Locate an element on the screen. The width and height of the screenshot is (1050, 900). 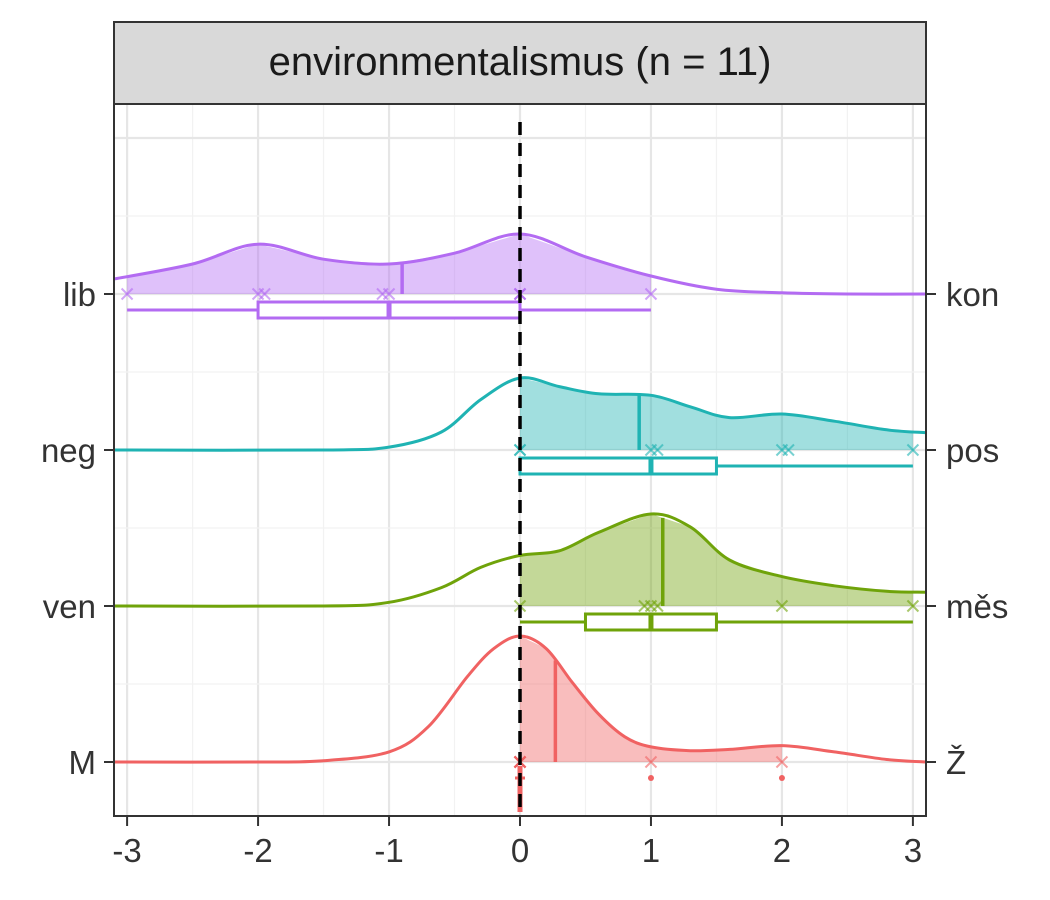
x-tick-label-5: 2 is located at coordinates (782, 850).